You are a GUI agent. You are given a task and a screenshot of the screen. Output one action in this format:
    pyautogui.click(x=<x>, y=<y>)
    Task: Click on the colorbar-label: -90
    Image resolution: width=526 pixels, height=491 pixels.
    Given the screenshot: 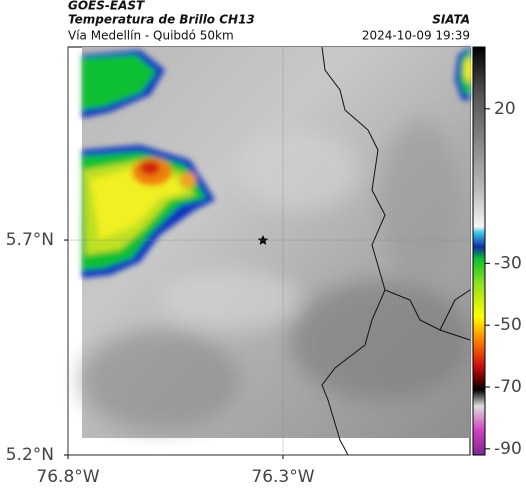 What is the action you would take?
    pyautogui.click(x=508, y=449)
    